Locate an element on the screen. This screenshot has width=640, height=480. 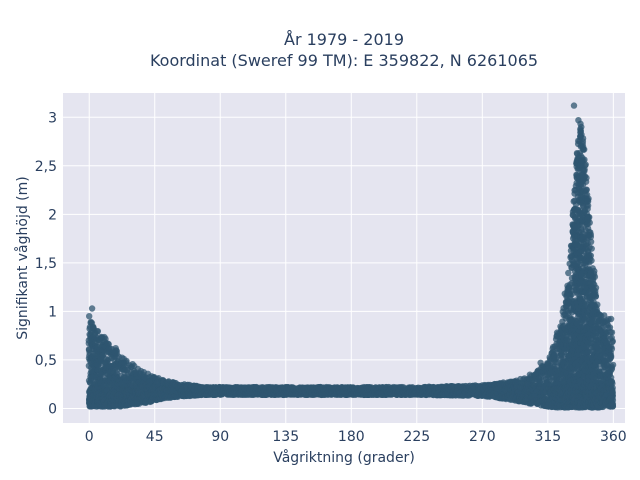
chart-title: År 1979 - 2019 is located at coordinates (344, 39).